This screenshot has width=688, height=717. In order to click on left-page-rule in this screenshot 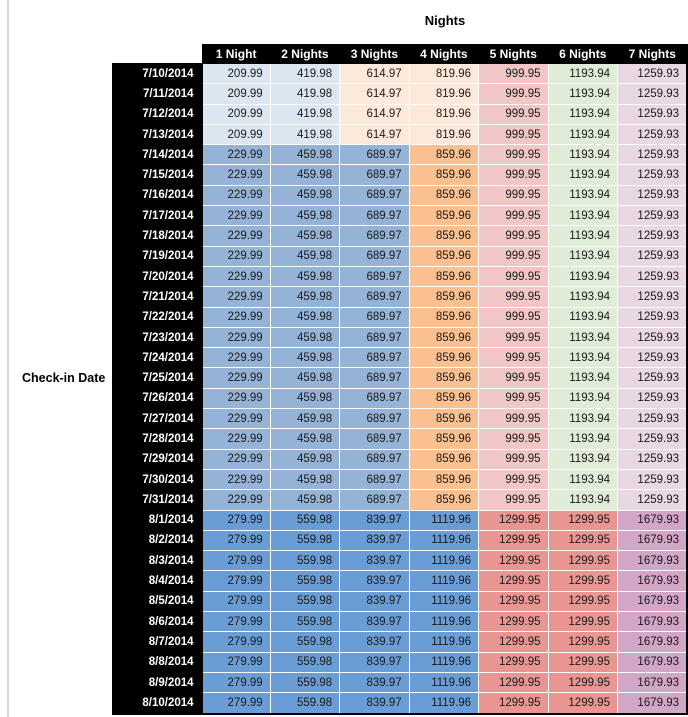, I will do `click(8, 358)`.